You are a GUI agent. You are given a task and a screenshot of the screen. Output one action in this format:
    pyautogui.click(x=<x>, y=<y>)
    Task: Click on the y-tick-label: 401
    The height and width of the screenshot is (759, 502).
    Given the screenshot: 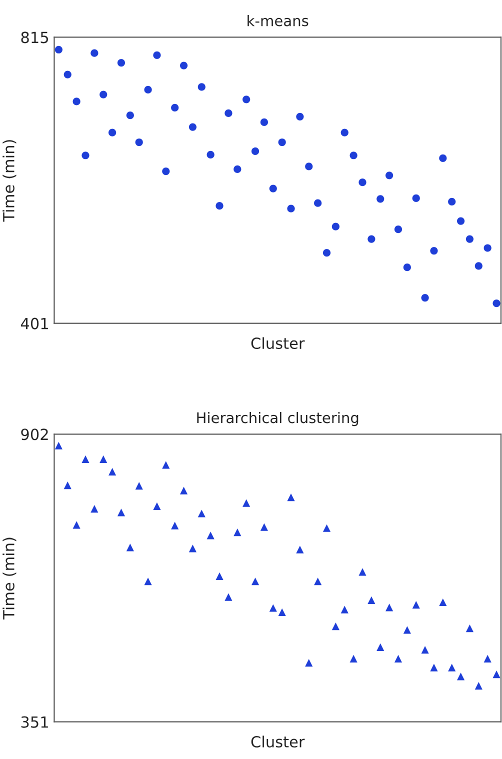 What is the action you would take?
    pyautogui.click(x=34, y=324)
    